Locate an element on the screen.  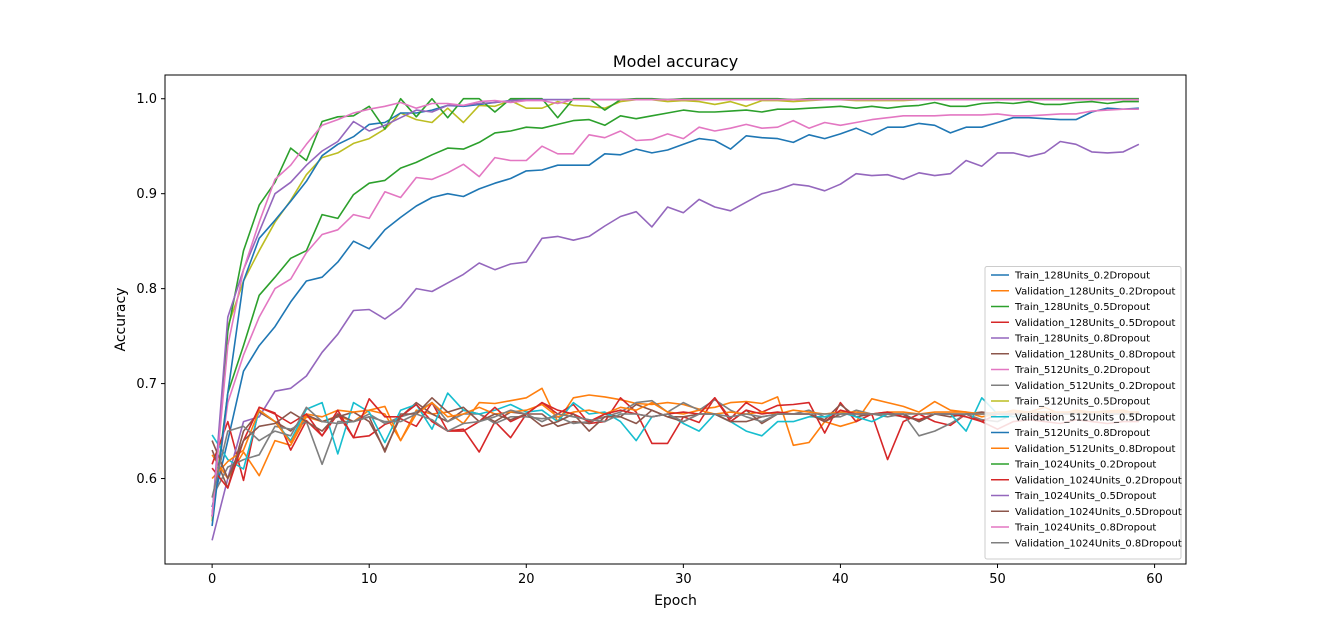
y-tick-label: 0.6 is located at coordinates (146, 479).